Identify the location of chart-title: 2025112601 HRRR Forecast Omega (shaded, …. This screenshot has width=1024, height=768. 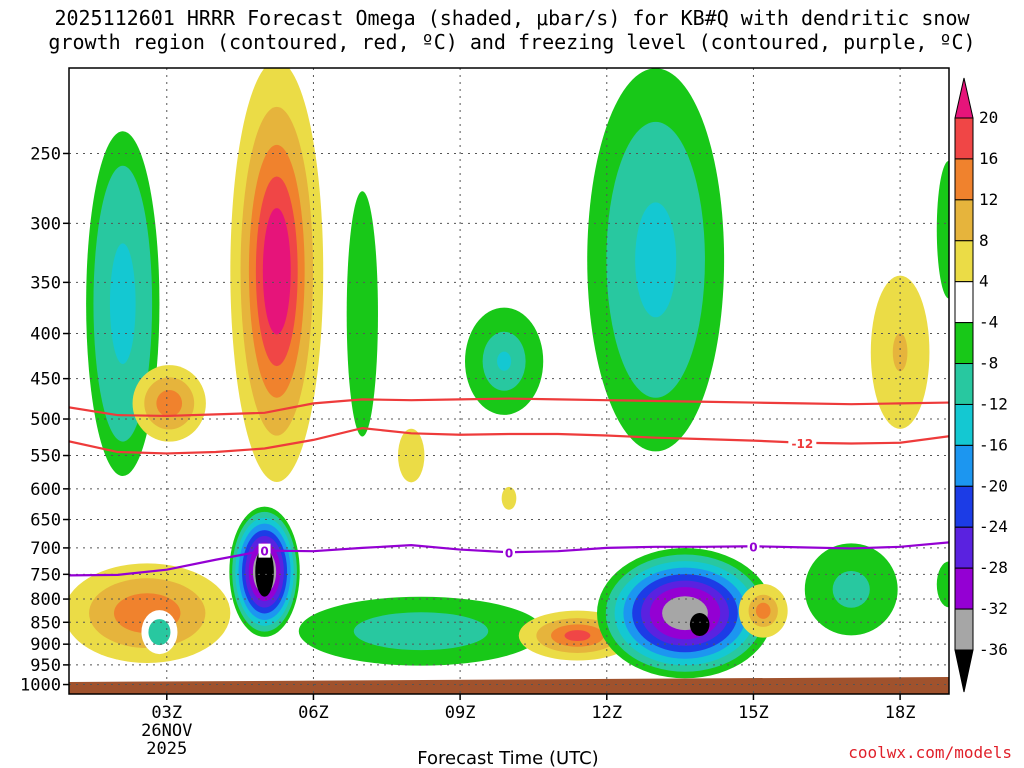
(512, 30).